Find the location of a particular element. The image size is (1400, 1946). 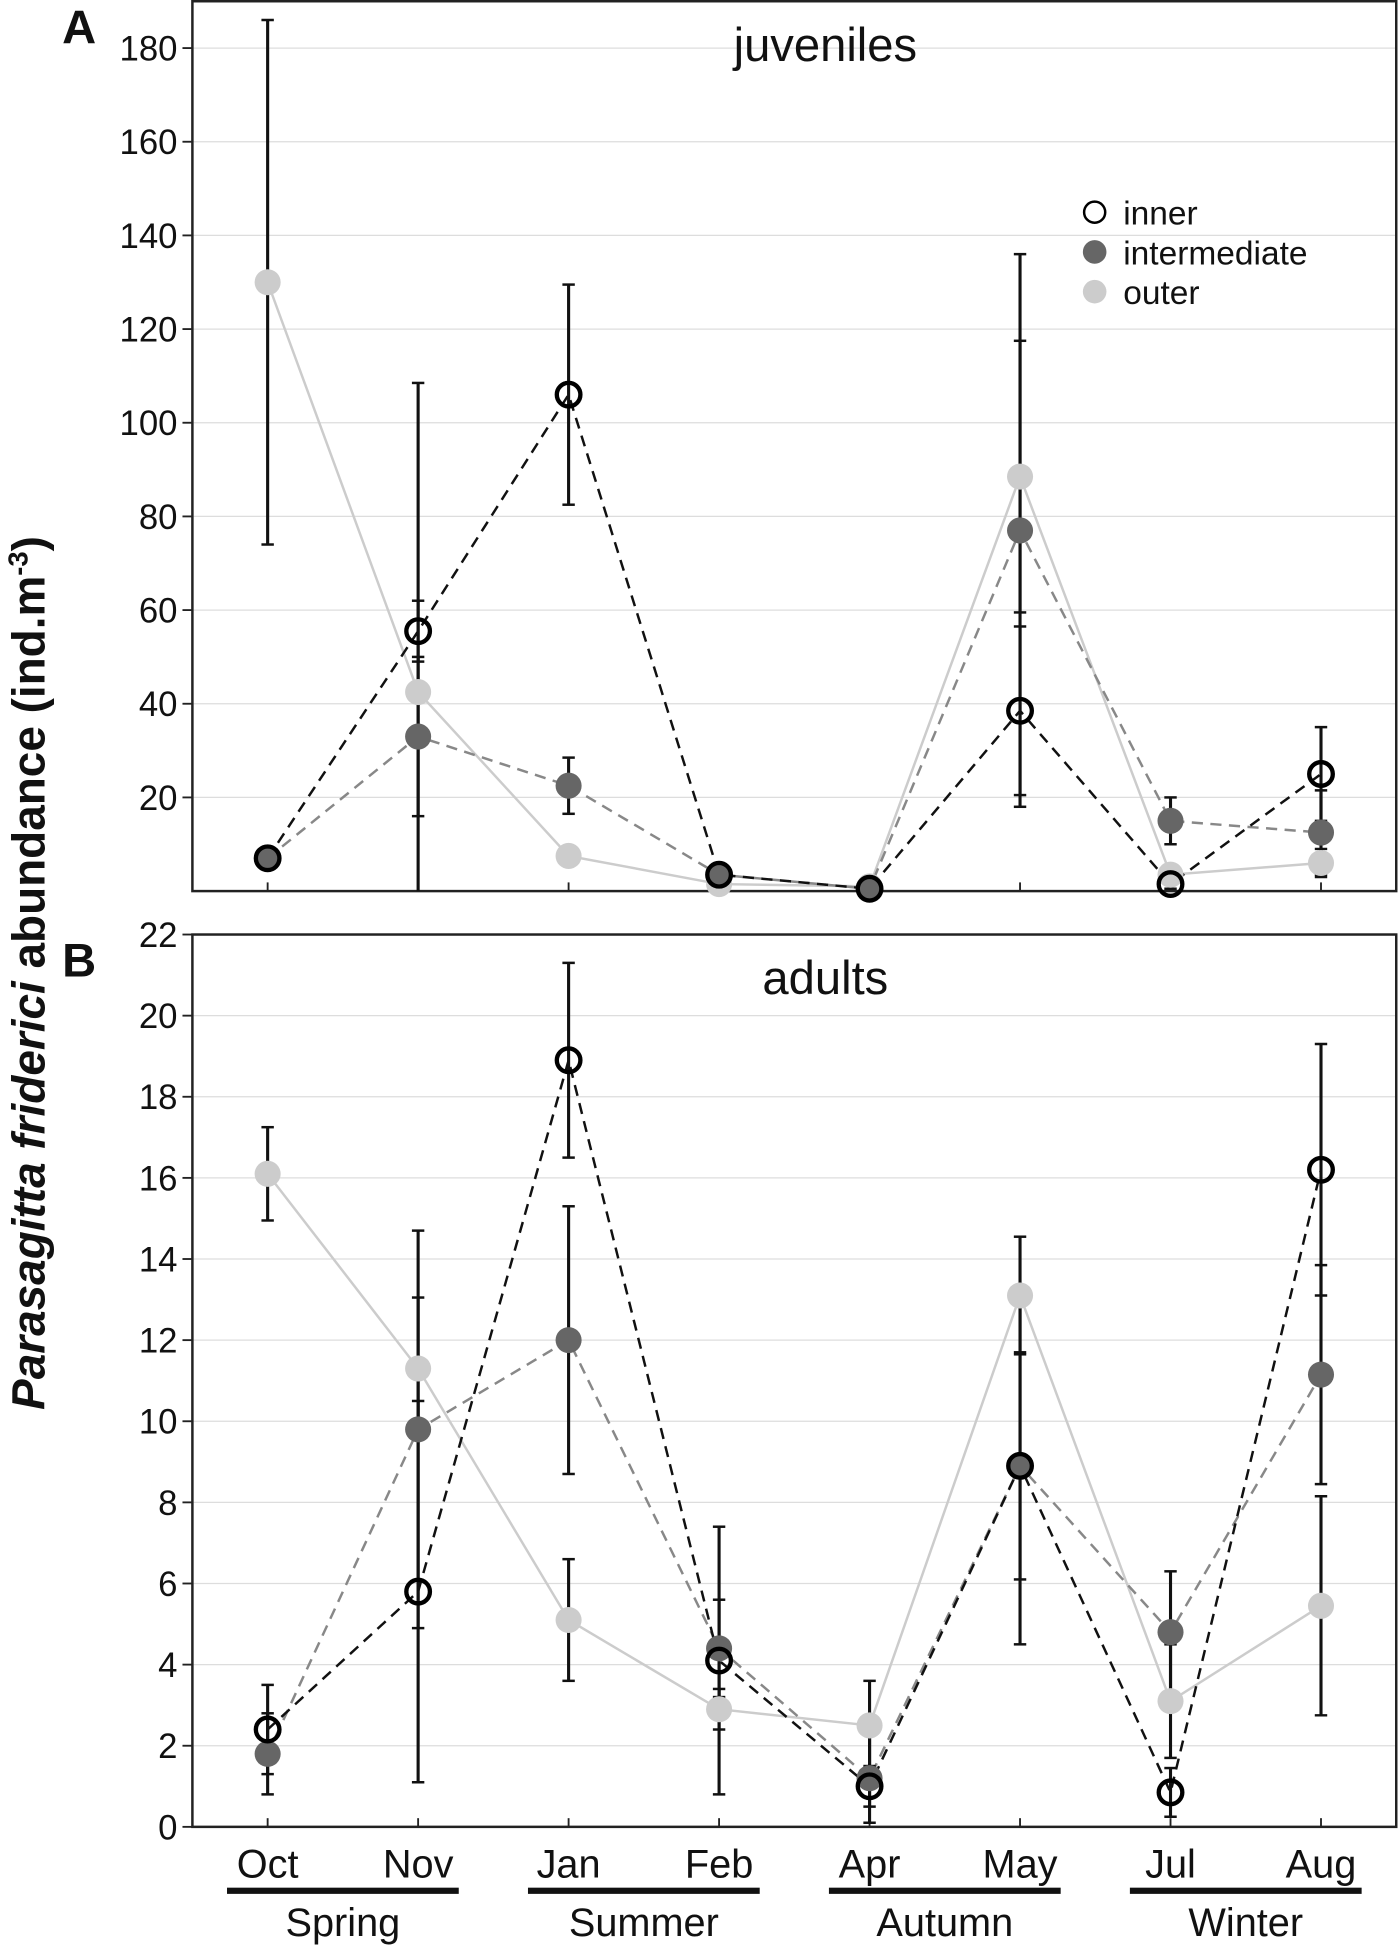

x-tick-label: Jan is located at coordinates (569, 1865).